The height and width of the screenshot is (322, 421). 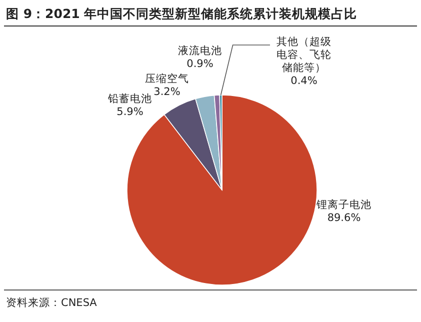 What do you see at coordinates (51, 303) in the screenshot?
I see `annotation: 资料来源：CNESA` at bounding box center [51, 303].